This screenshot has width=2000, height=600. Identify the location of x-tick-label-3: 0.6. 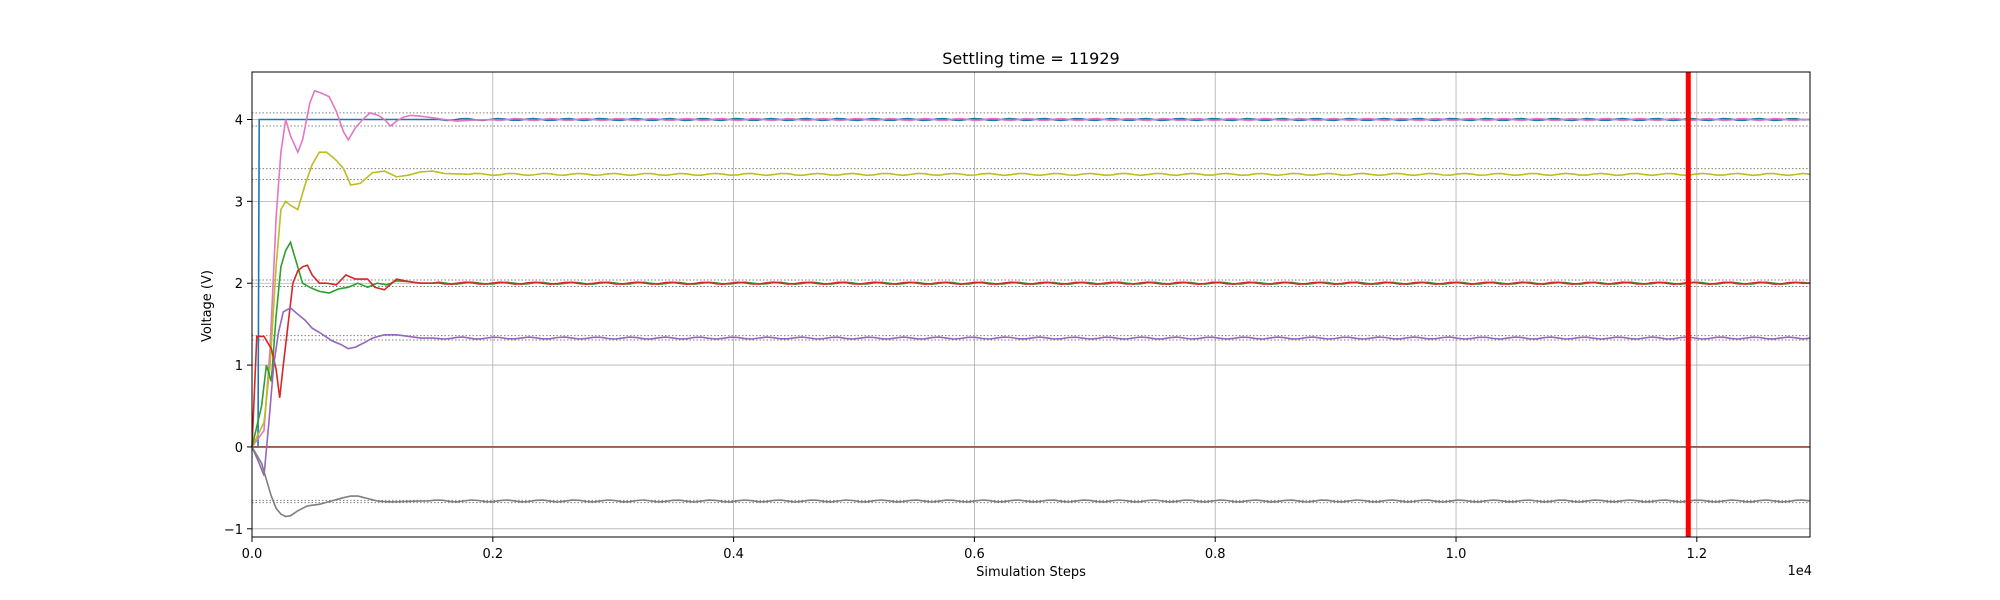
(974, 554).